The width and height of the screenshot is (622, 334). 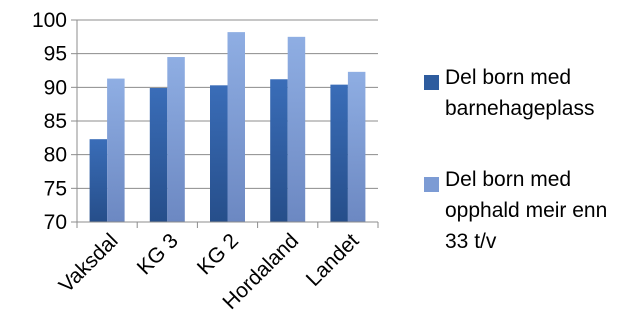 I want to click on y-tick-labels: 70 75 80 85 90 95 100, so click(x=49, y=121).